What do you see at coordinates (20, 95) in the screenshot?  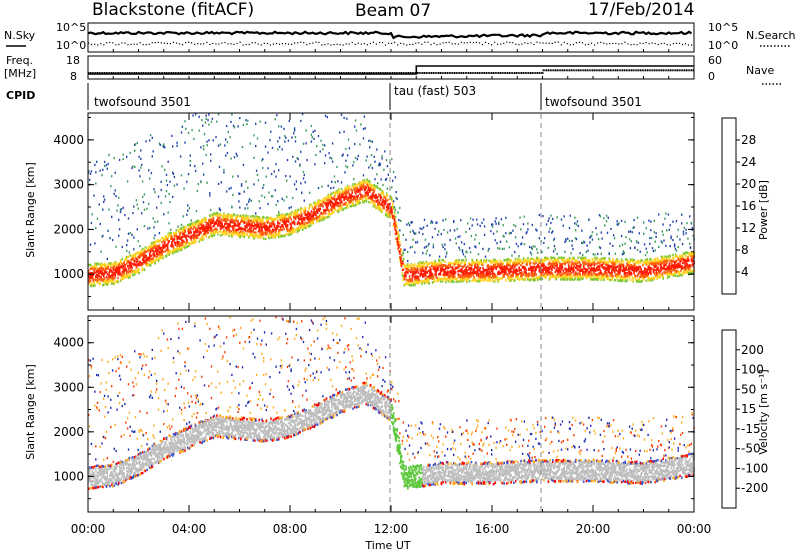 I see `cpid-label: CPID` at bounding box center [20, 95].